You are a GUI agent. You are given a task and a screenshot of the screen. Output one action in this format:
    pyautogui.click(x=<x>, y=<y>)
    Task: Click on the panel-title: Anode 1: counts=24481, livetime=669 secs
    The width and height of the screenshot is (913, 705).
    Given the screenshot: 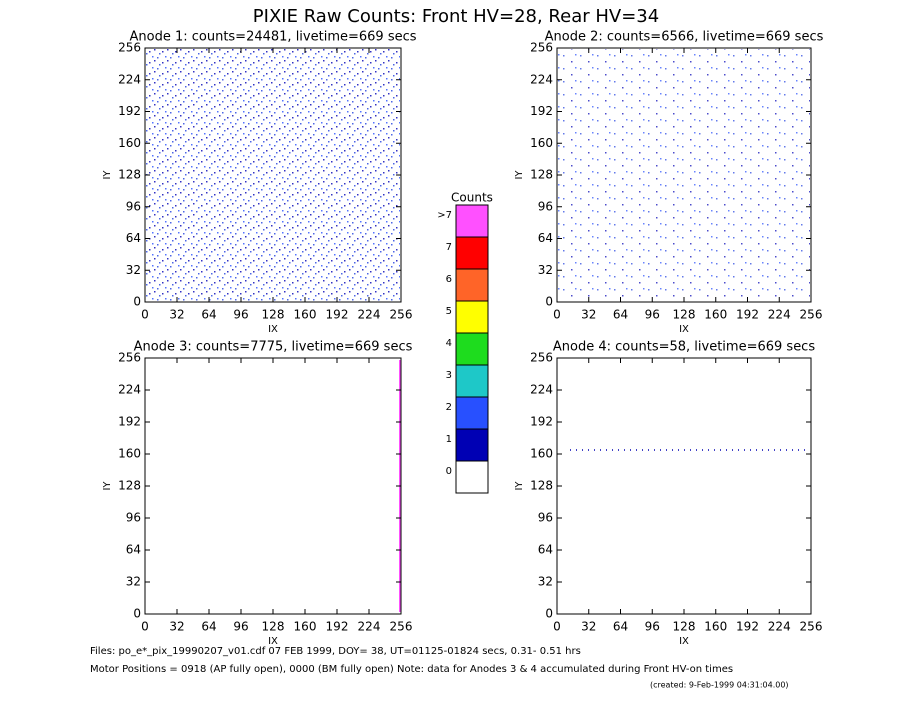 What is the action you would take?
    pyautogui.click(x=272, y=37)
    